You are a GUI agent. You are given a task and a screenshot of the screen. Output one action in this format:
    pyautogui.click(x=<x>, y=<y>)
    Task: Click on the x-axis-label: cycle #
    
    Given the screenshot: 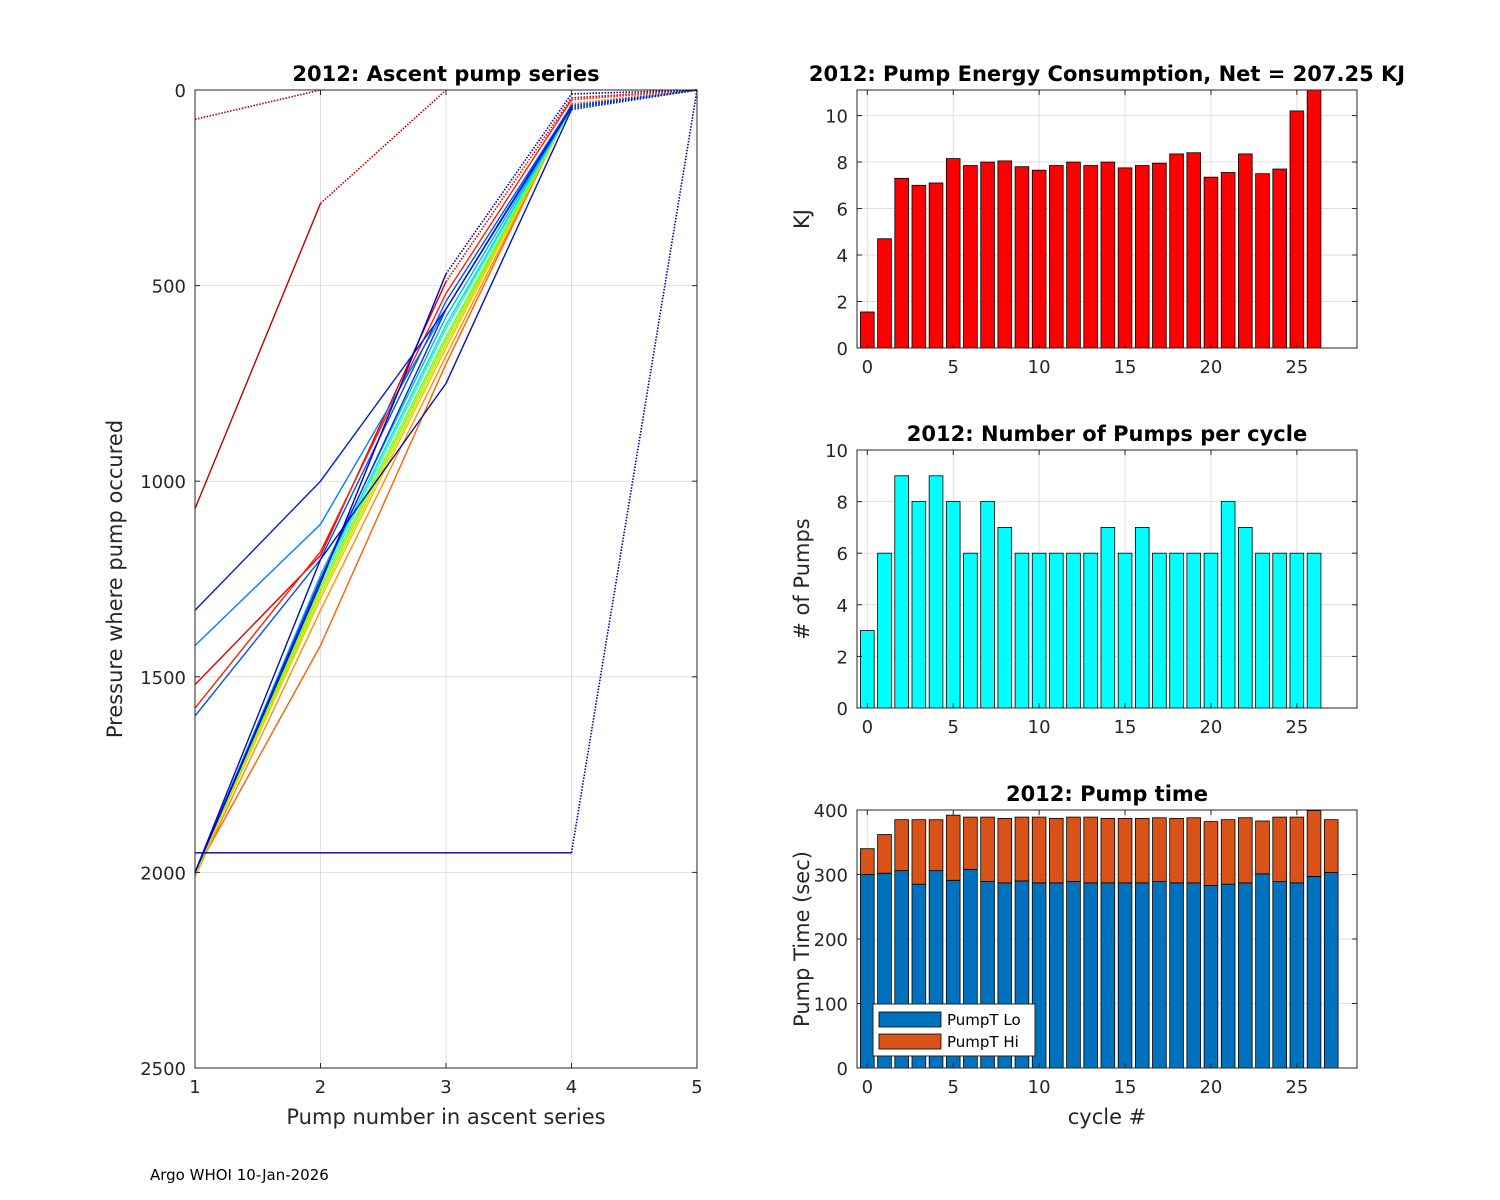 What is the action you would take?
    pyautogui.click(x=1107, y=1117)
    